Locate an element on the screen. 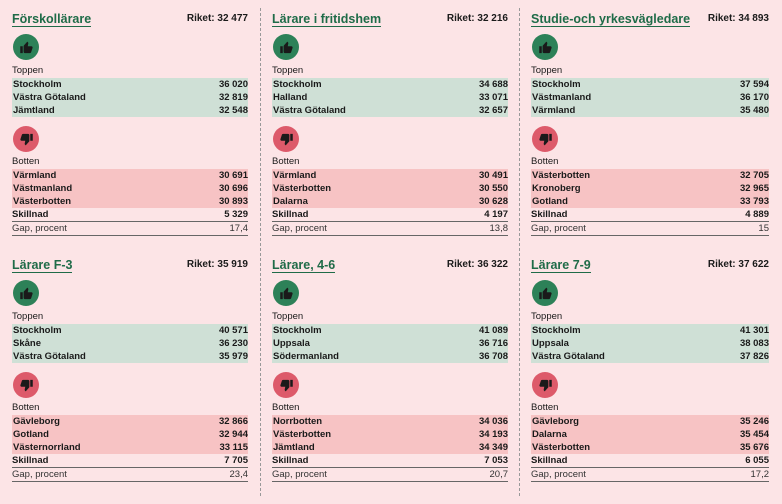 The height and width of the screenshot is (504, 782). card-header: Lärare, 4-6 Riket: 36 322 is located at coordinates (390, 266).